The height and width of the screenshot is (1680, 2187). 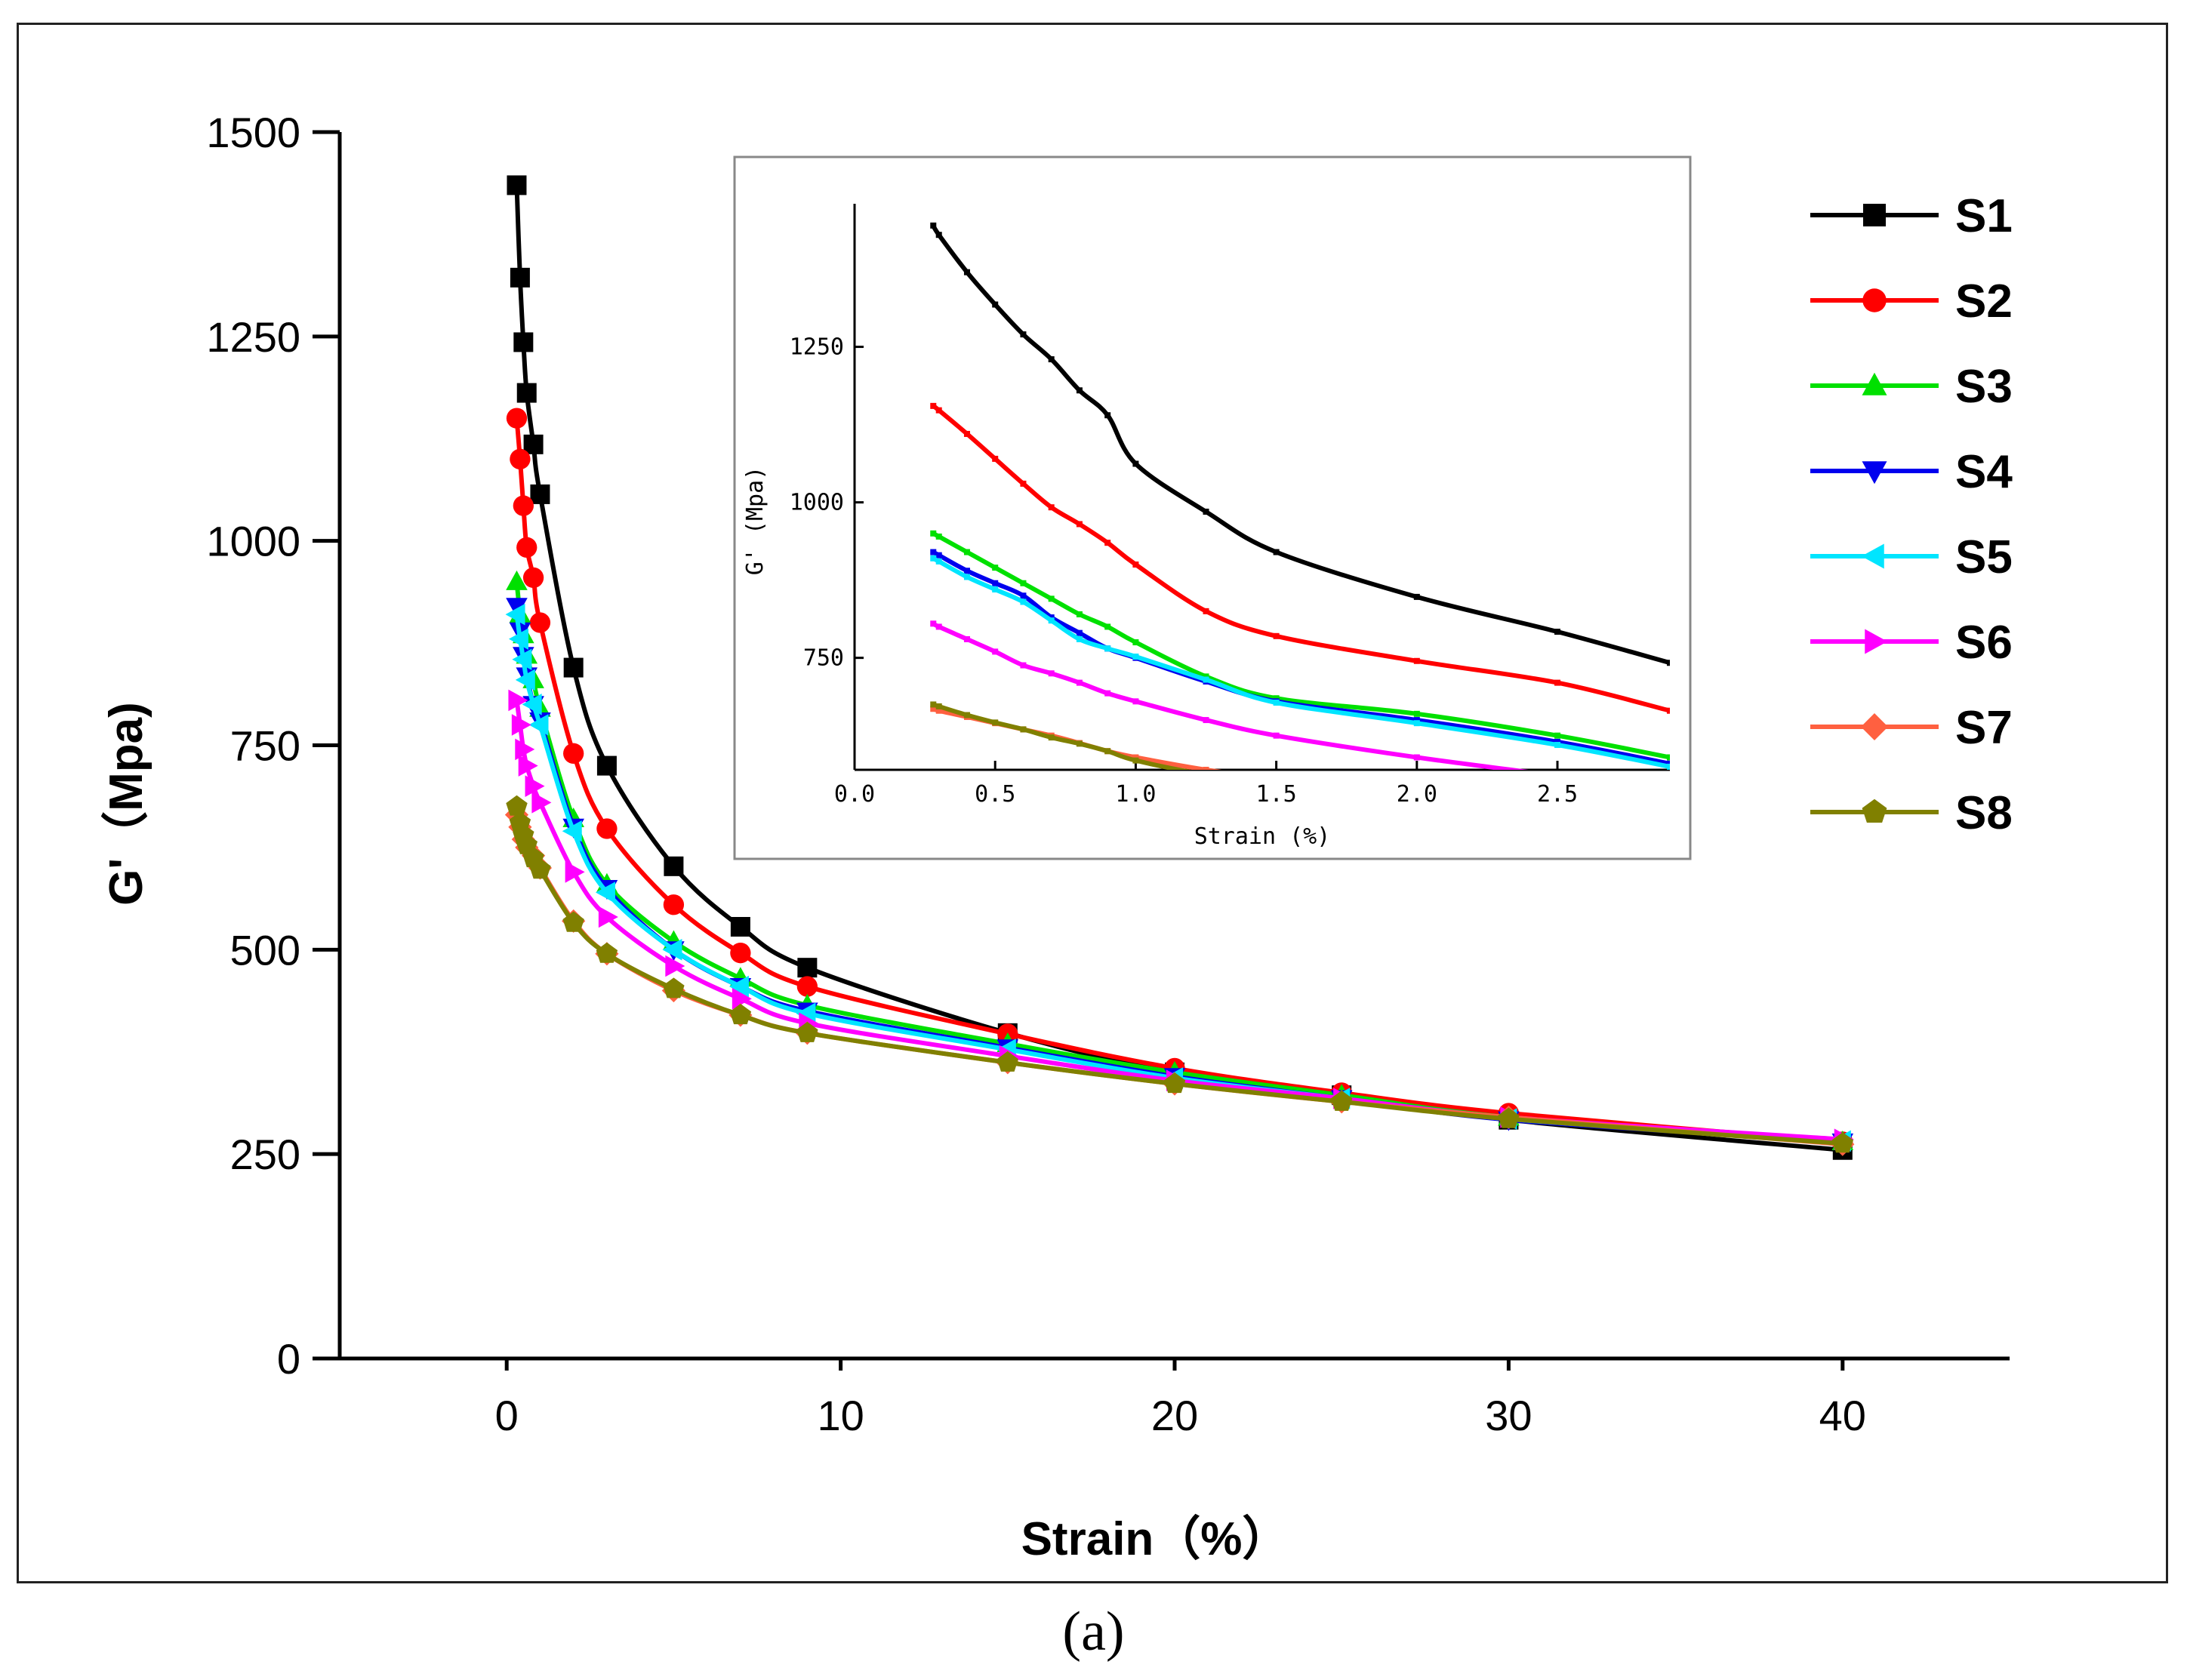 I want to click on main-y-tick-label: 0, so click(x=288, y=1359).